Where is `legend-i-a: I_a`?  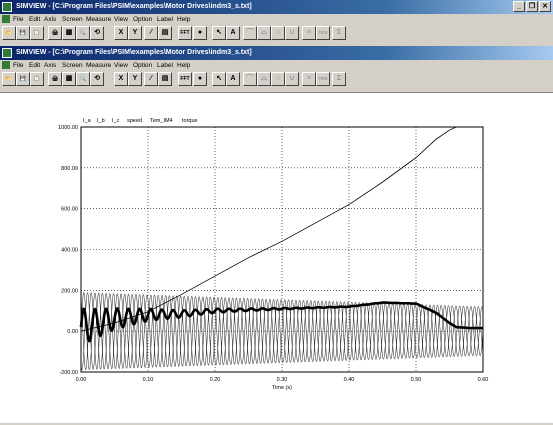
legend-i-a: I_a is located at coordinates (87, 121).